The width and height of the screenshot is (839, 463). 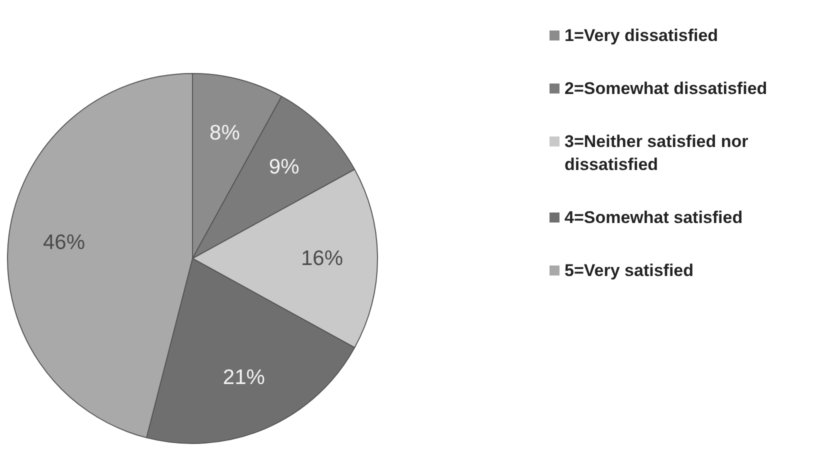 I want to click on legend-label: 2=Somewhat dissatisfied, so click(x=666, y=88).